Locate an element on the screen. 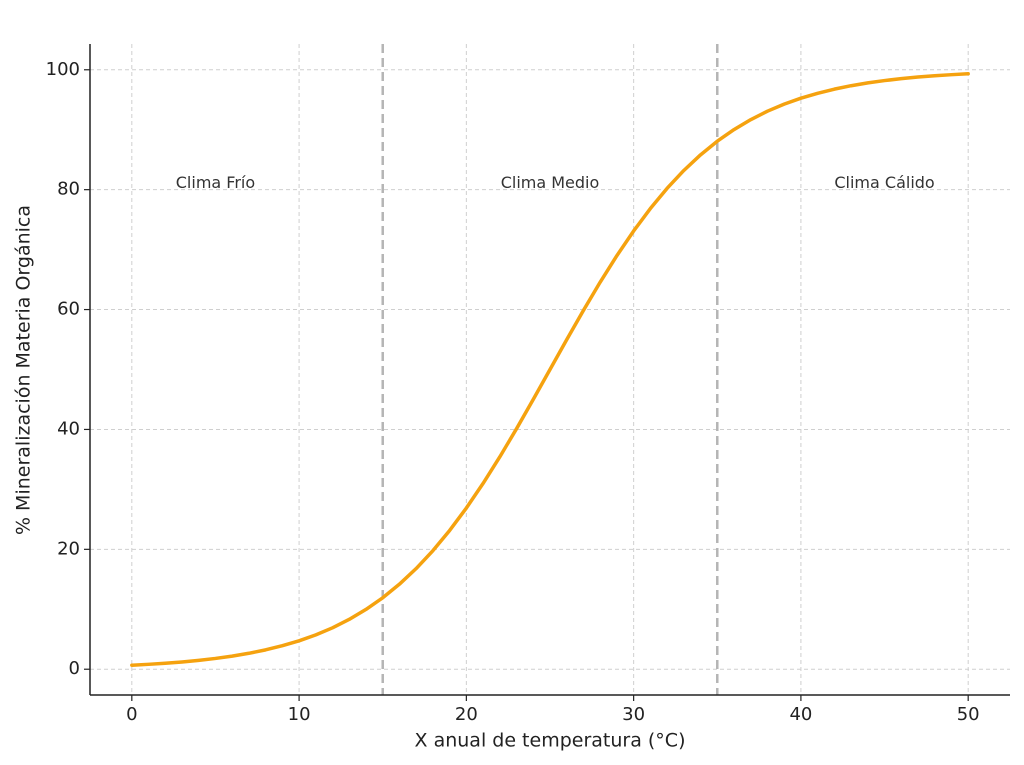 The image size is (1024, 765). x-tick-label: 50 is located at coordinates (968, 714).